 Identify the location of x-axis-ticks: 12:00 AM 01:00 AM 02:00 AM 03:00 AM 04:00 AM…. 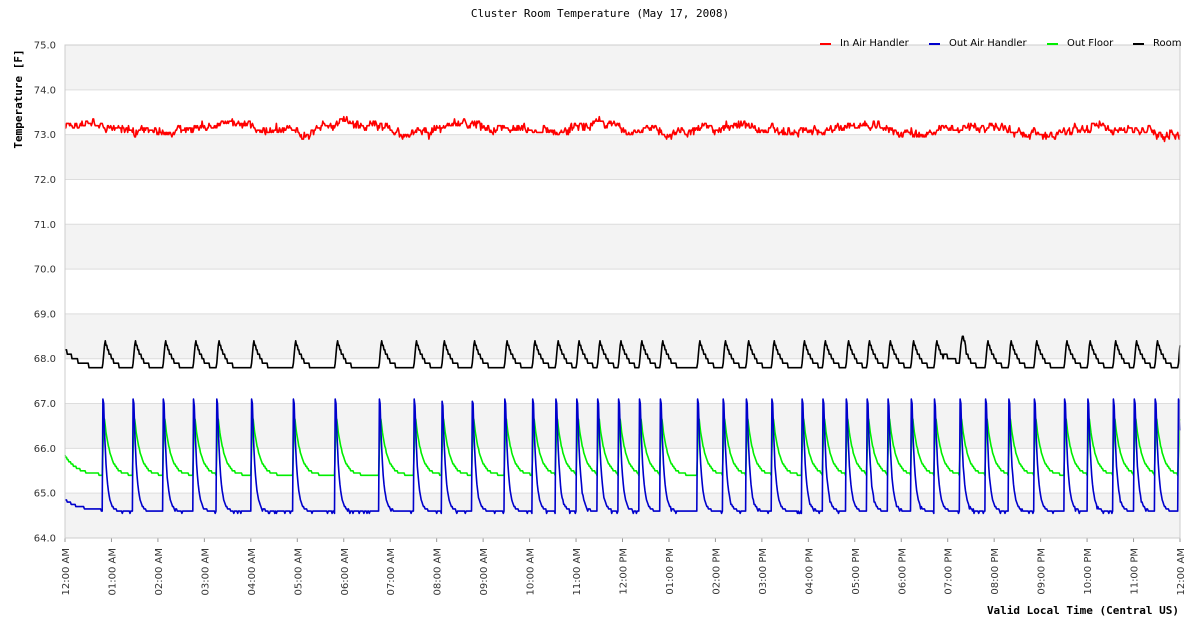
(624, 566).